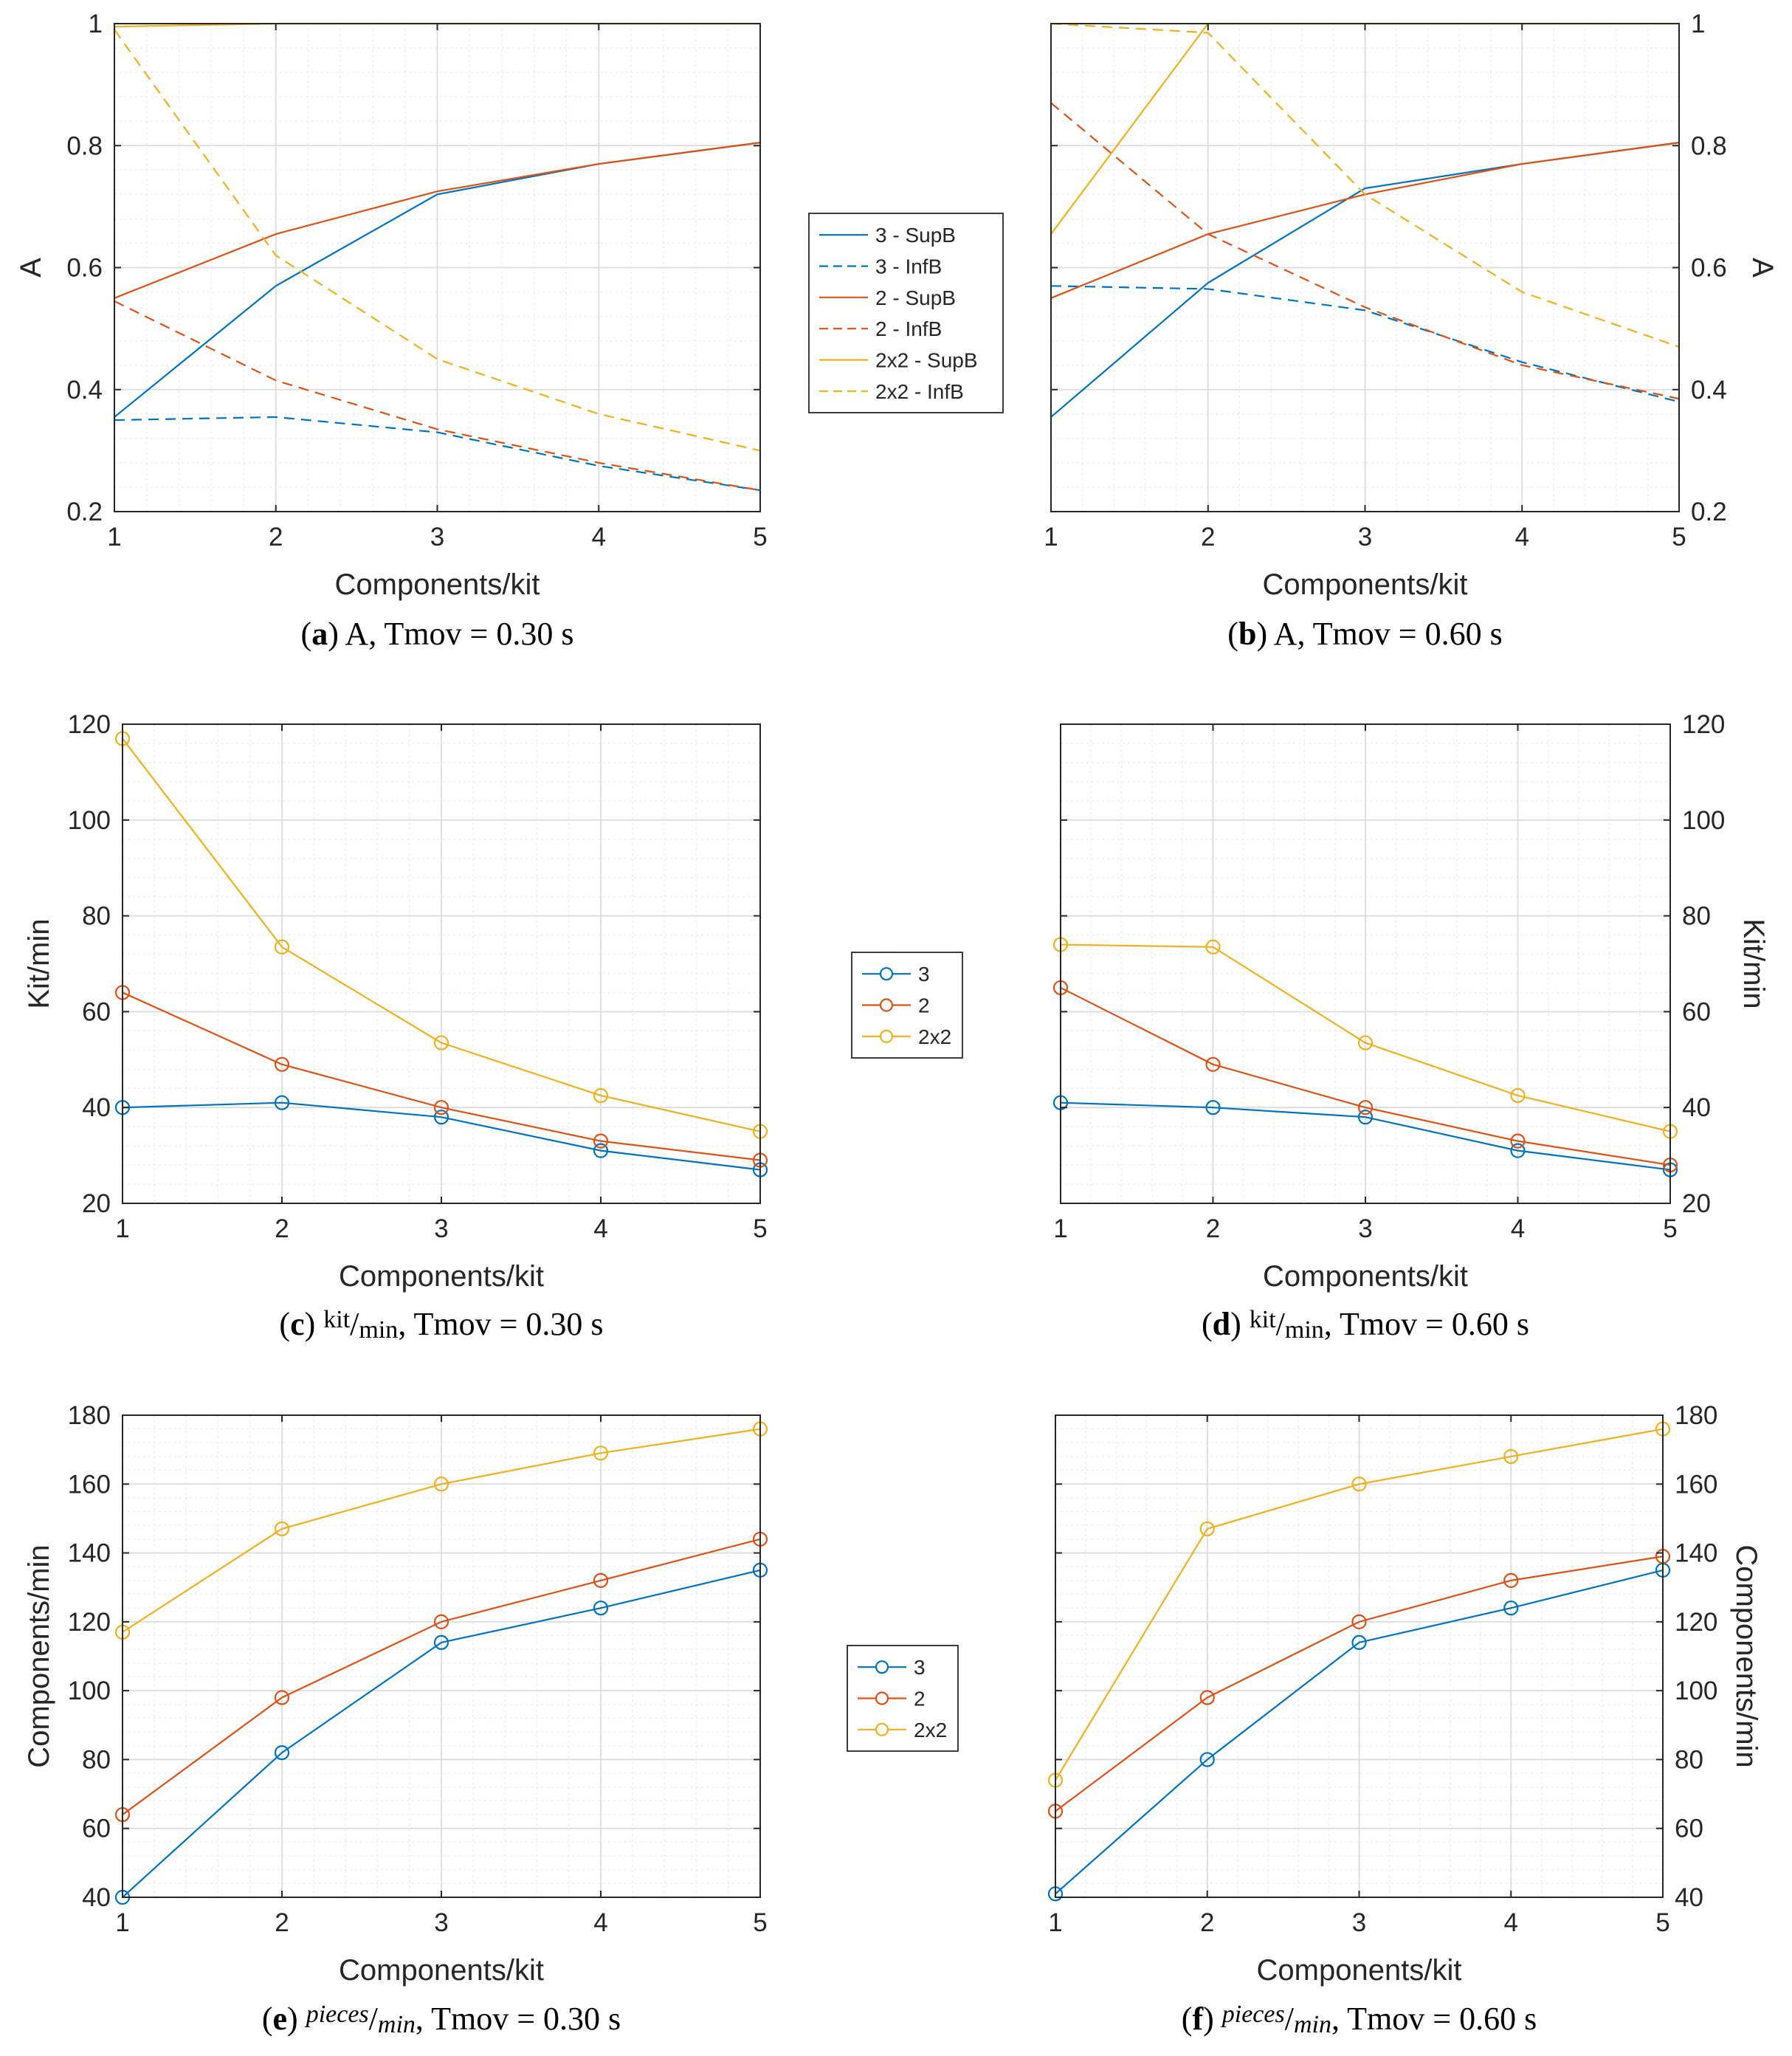 The image size is (1792, 2056). Describe the element at coordinates (437, 396) in the screenshot. I see `series-line-2-infb` at that location.